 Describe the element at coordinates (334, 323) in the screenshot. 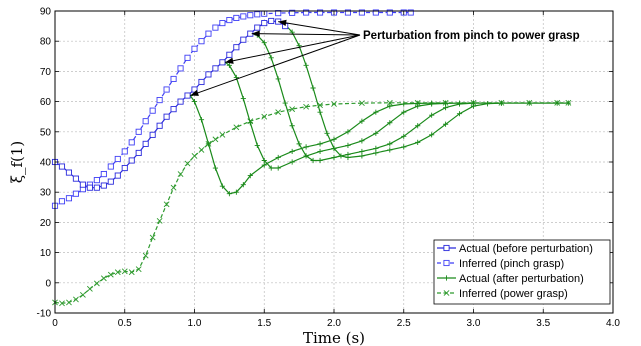

I see `x-tick-label: 2.0` at that location.